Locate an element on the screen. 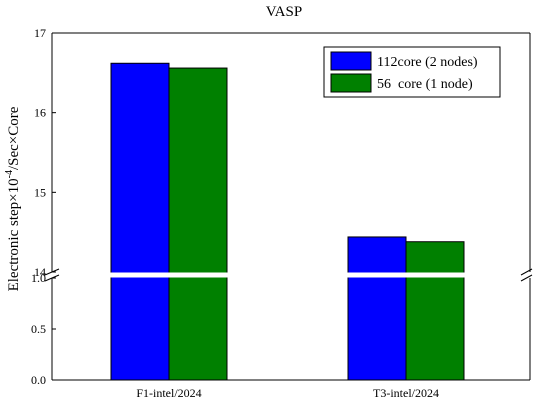 The width and height of the screenshot is (533, 401). bar-56core-f1 is located at coordinates (198, 224).